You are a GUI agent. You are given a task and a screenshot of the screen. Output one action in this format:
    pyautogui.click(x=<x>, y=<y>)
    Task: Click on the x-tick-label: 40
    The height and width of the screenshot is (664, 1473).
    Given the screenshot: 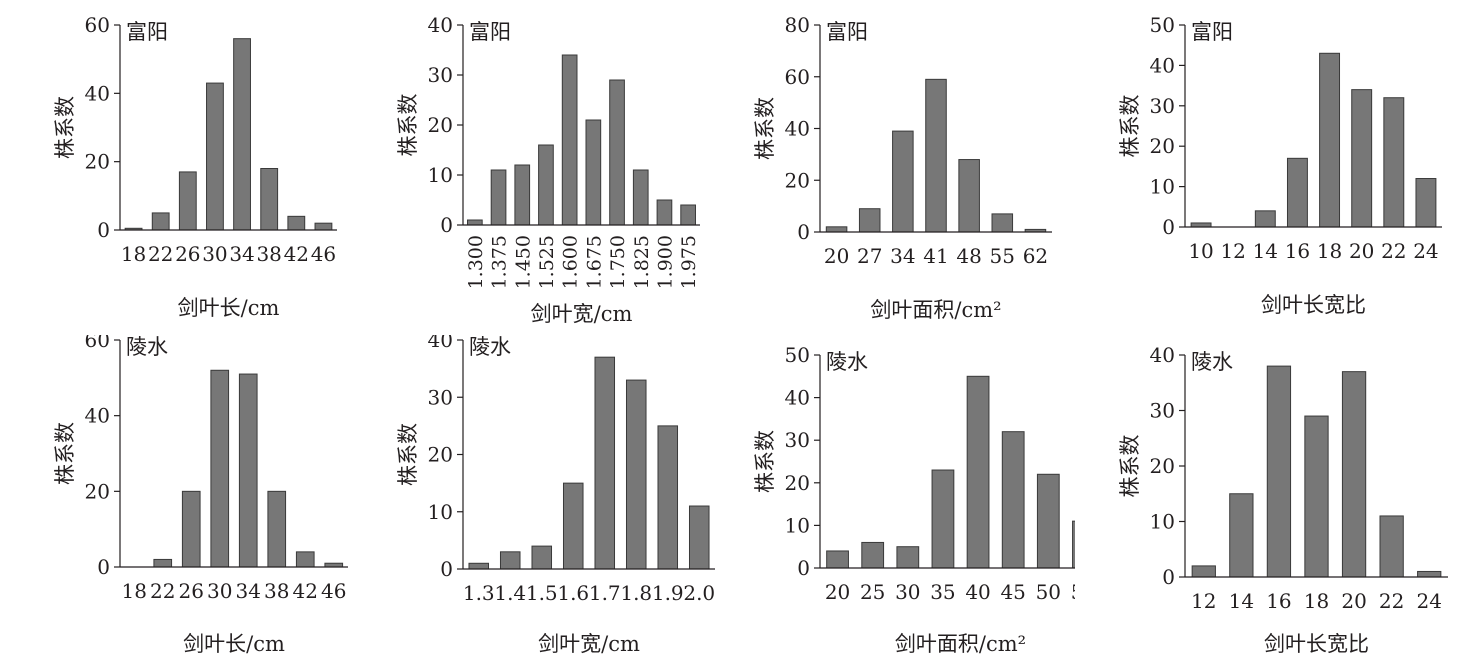 What is the action you would take?
    pyautogui.click(x=977, y=592)
    